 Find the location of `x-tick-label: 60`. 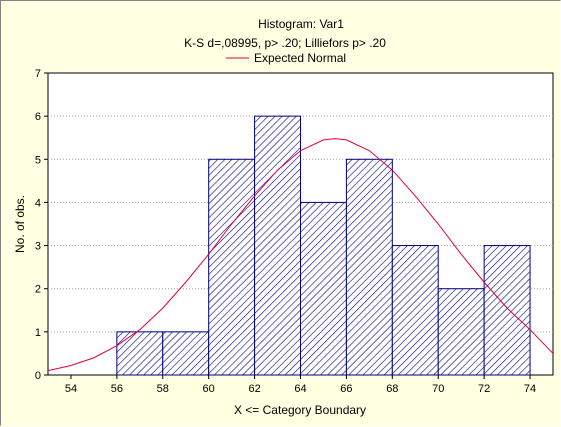

x-tick-label: 60 is located at coordinates (209, 389).